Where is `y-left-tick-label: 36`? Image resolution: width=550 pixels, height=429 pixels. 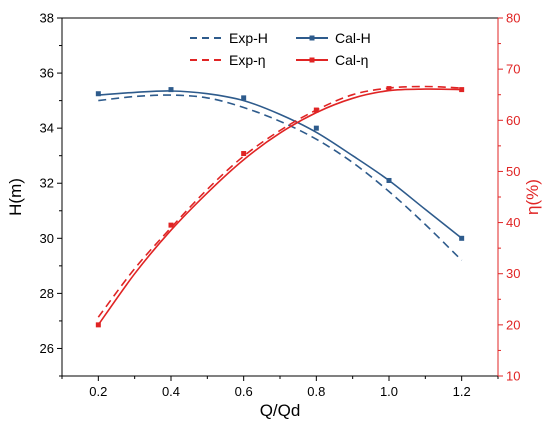 y-left-tick-label: 36 is located at coordinates (47, 73).